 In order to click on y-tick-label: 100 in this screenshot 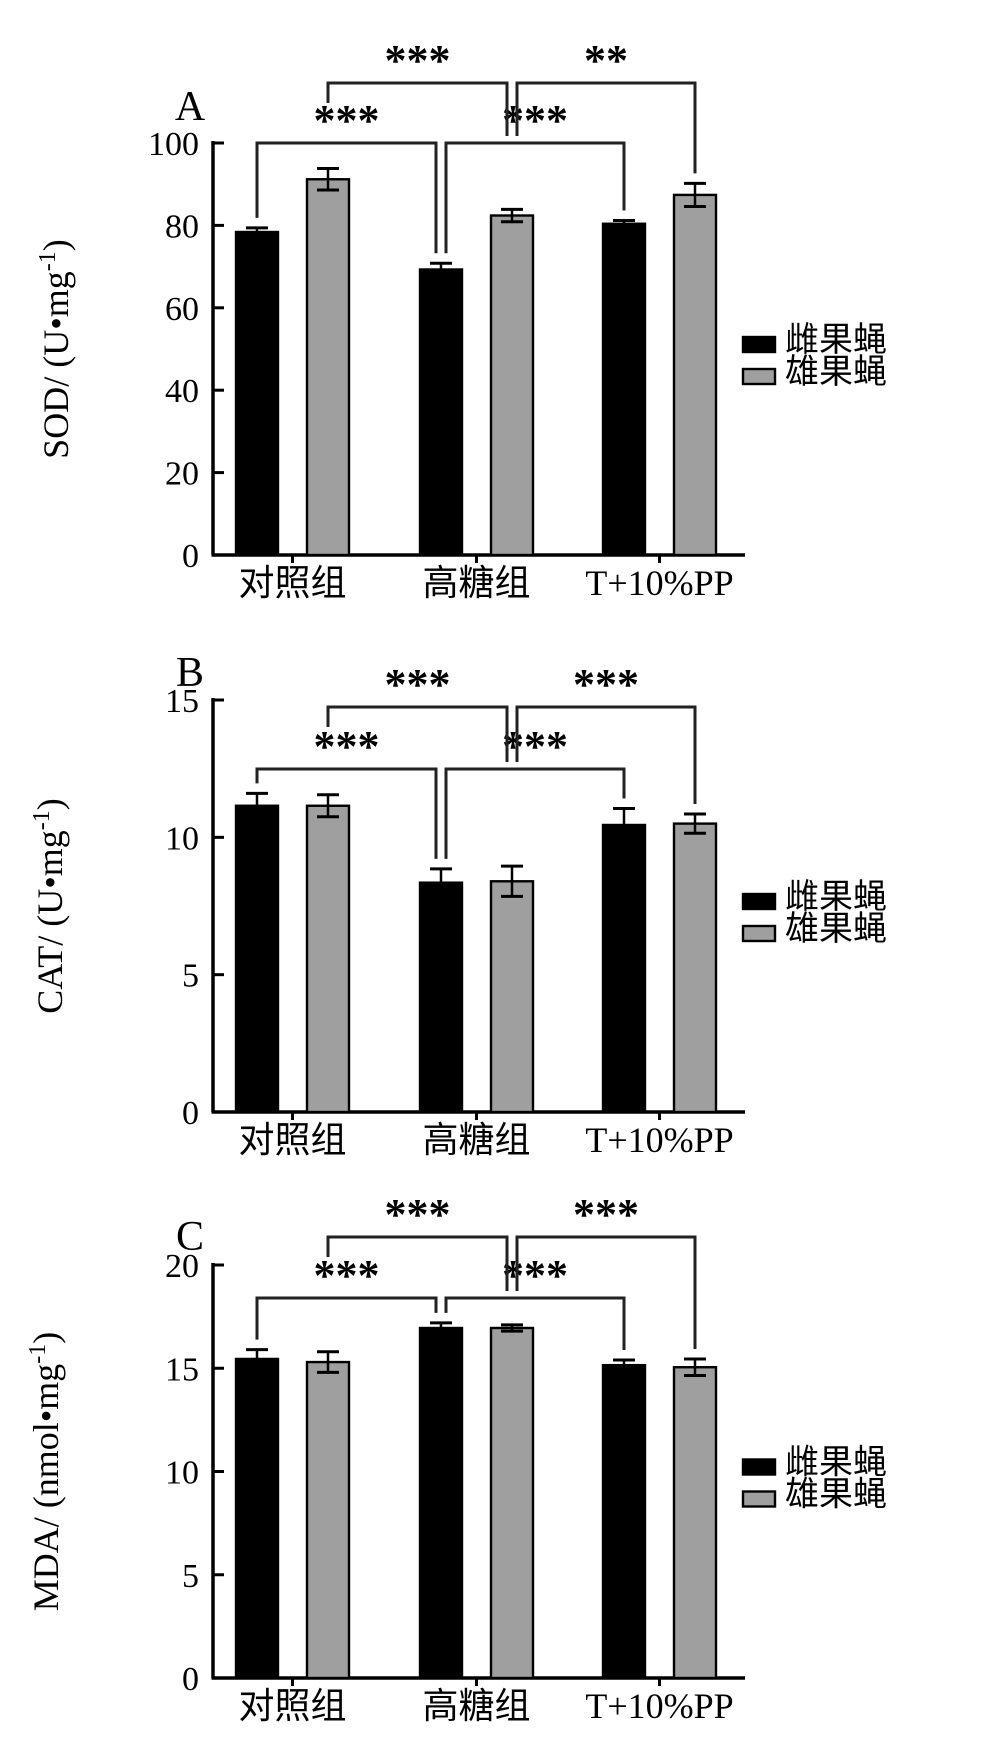, I will do `click(173, 144)`.